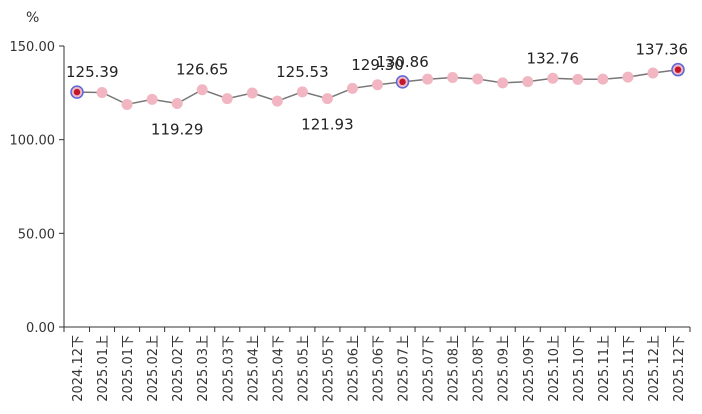 The image size is (702, 414). I want to click on data-label: 132.76, so click(553, 58).